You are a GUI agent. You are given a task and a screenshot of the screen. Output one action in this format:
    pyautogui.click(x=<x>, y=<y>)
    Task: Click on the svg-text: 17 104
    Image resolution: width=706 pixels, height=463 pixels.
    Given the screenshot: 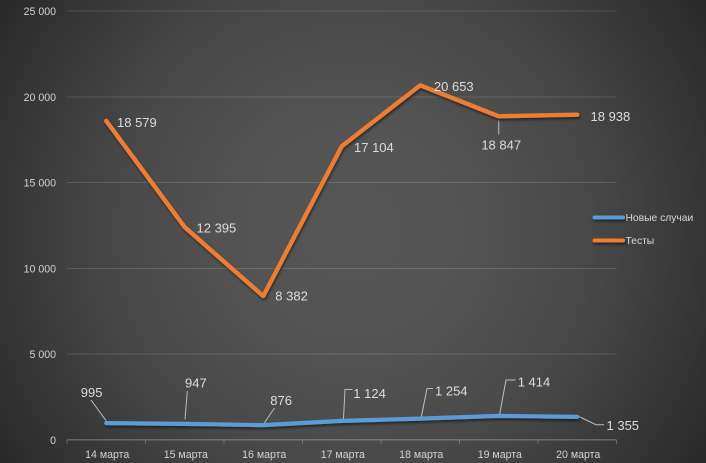 What is the action you would take?
    pyautogui.click(x=374, y=147)
    